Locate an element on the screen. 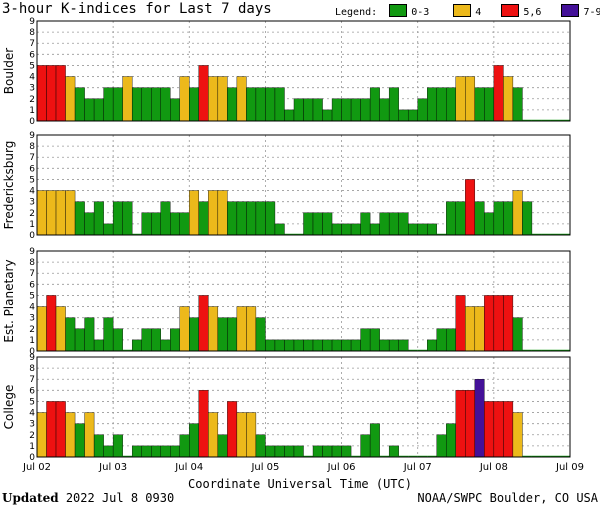 The width and height of the screenshot is (600, 510). y-tick-label: 2 is located at coordinates (32, 436).